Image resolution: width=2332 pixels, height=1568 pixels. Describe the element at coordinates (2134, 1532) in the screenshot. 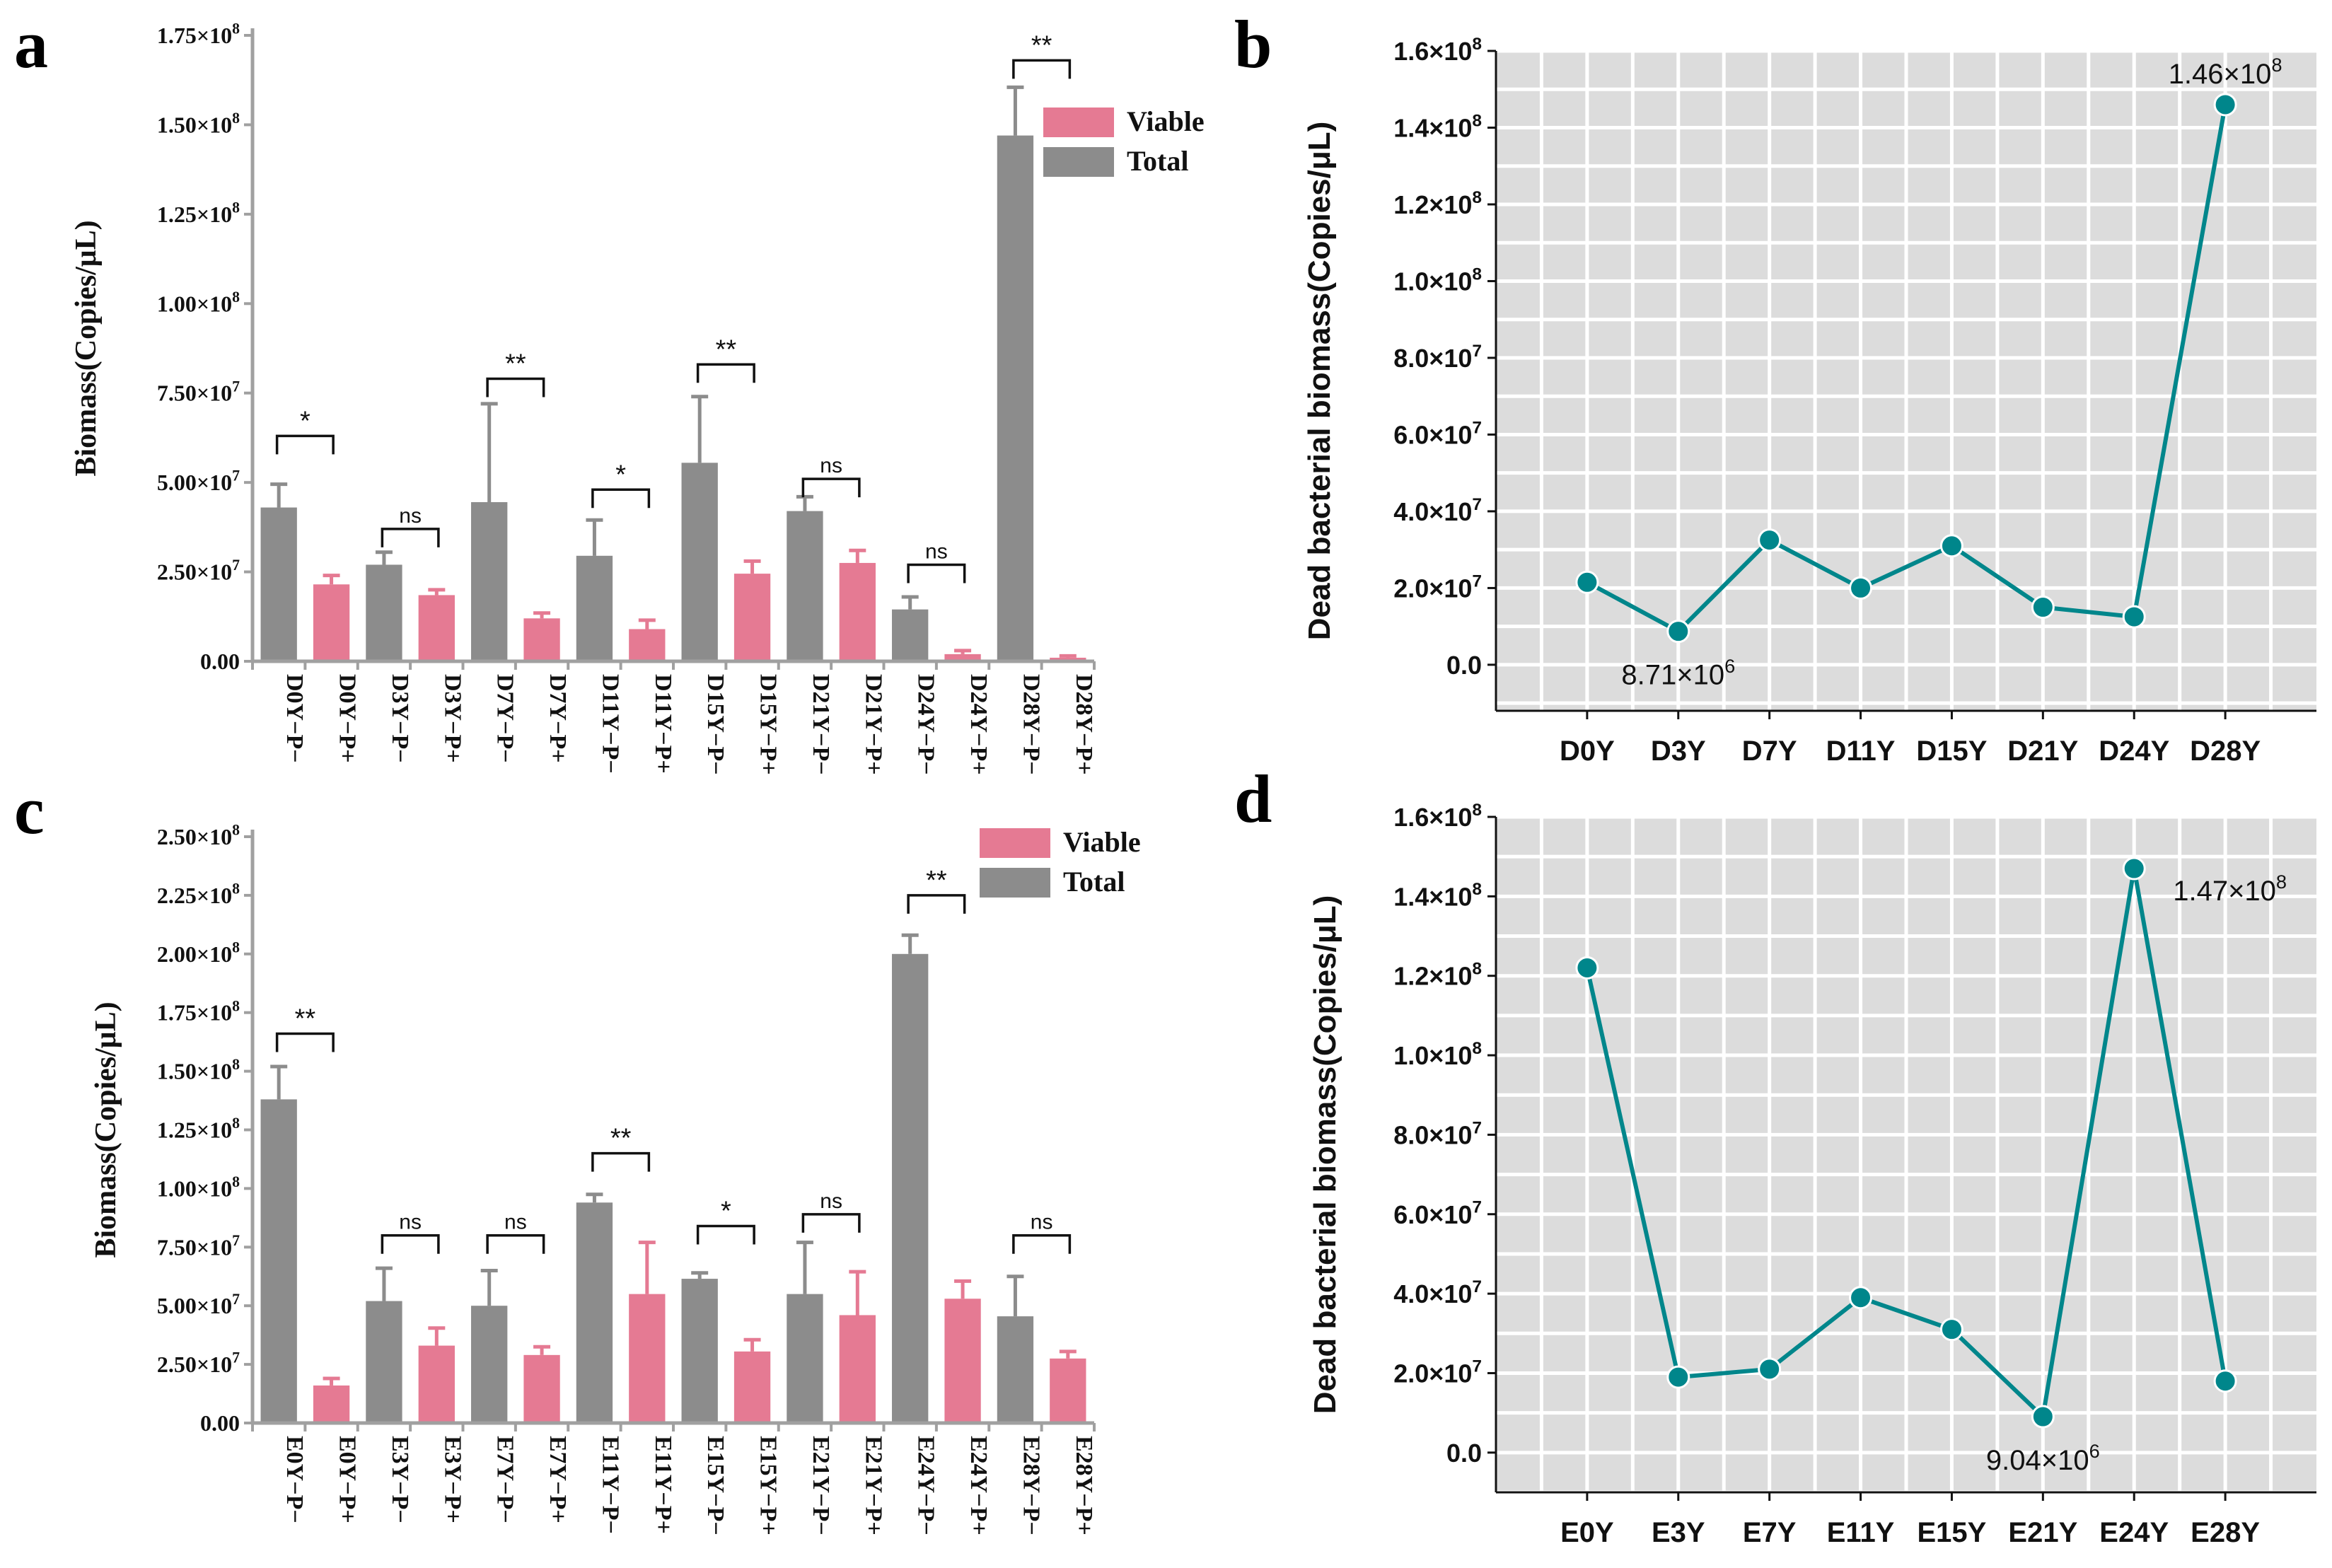

I see `x-tick-label: E24Y` at that location.